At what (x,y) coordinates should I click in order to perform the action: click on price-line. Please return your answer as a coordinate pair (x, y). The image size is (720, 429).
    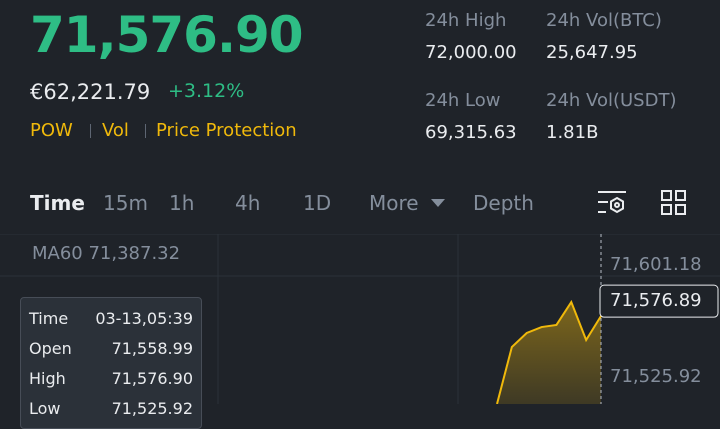
    Looking at the image, I should click on (549, 351).